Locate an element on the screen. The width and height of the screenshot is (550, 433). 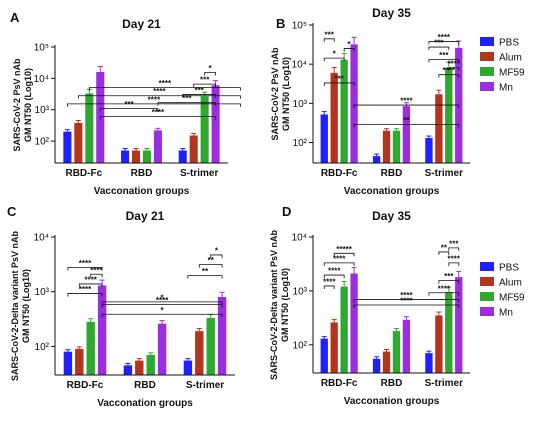
y-axis-label: SARS-CoV-2-Delta variant PsV nAb is located at coordinates (15, 305).